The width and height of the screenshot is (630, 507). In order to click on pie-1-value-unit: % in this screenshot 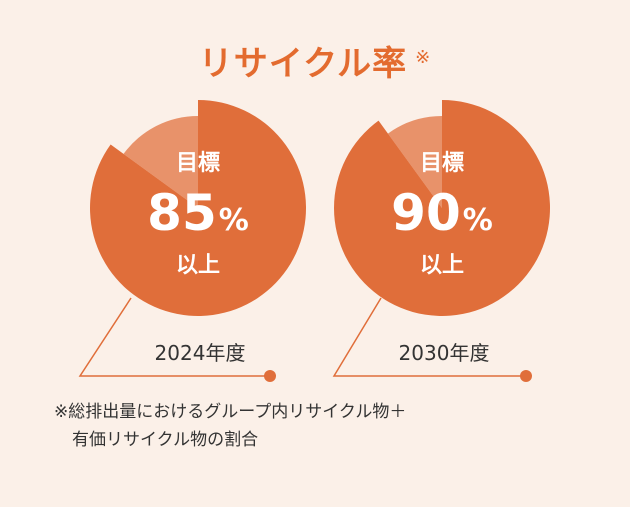, I will do `click(234, 220)`.